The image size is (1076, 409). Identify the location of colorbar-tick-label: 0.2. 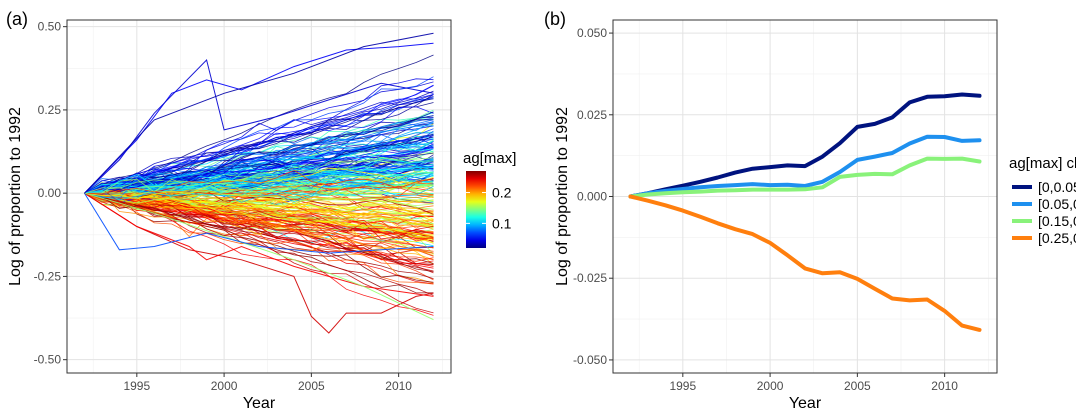
(502, 193).